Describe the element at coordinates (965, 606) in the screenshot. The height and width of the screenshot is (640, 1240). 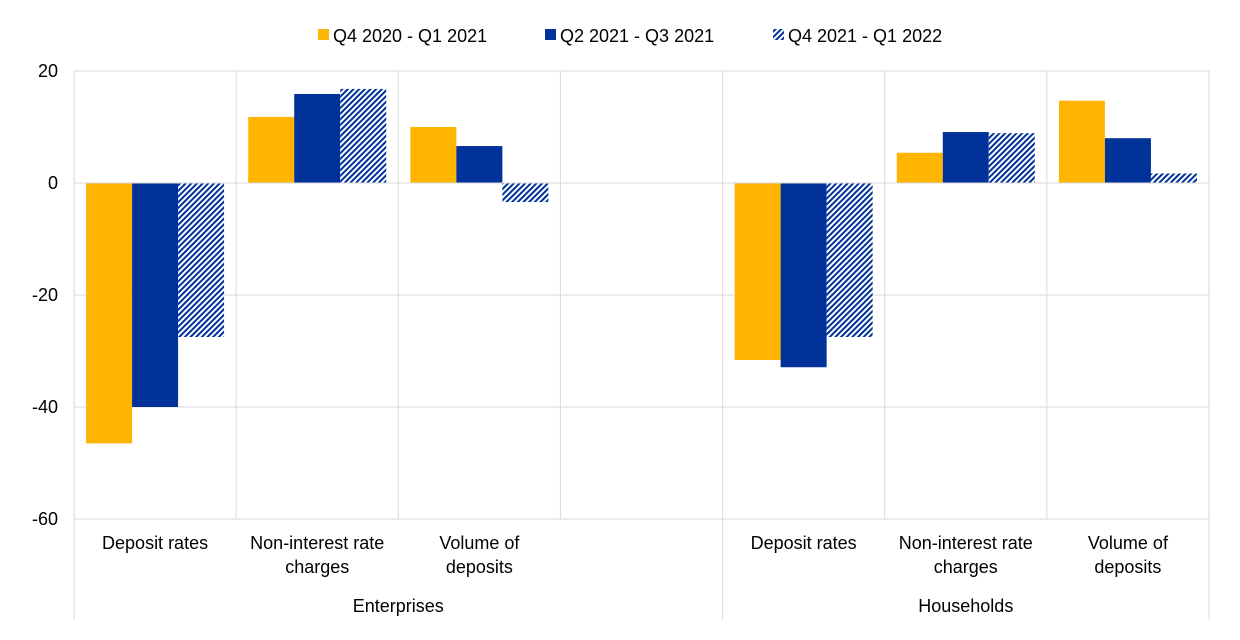
I see `group-label: Households` at that location.